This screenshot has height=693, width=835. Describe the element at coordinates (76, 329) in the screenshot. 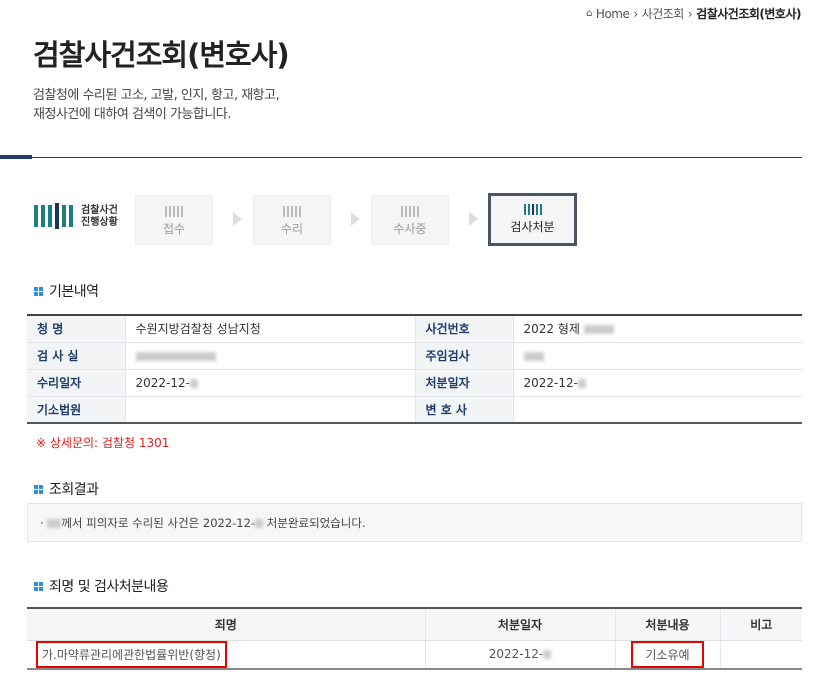

I see `table-cell: 청 명` at that location.